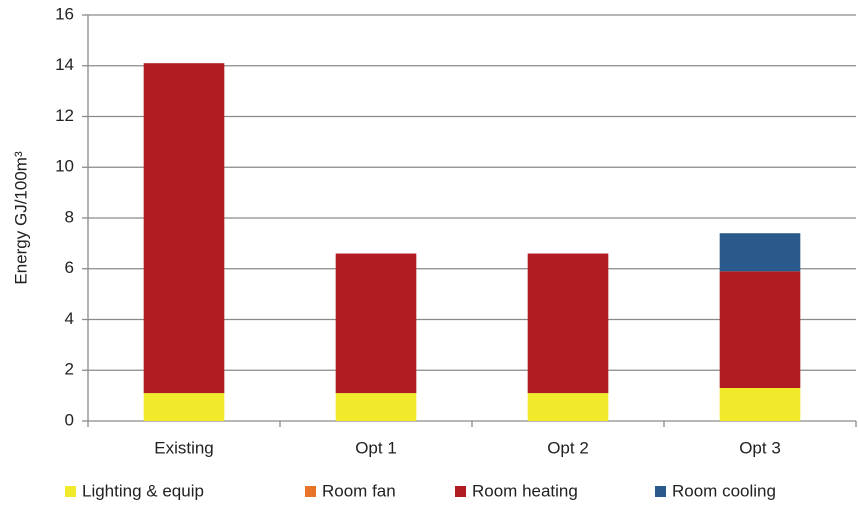  What do you see at coordinates (525, 490) in the screenshot?
I see `legend-label: Room heating` at bounding box center [525, 490].